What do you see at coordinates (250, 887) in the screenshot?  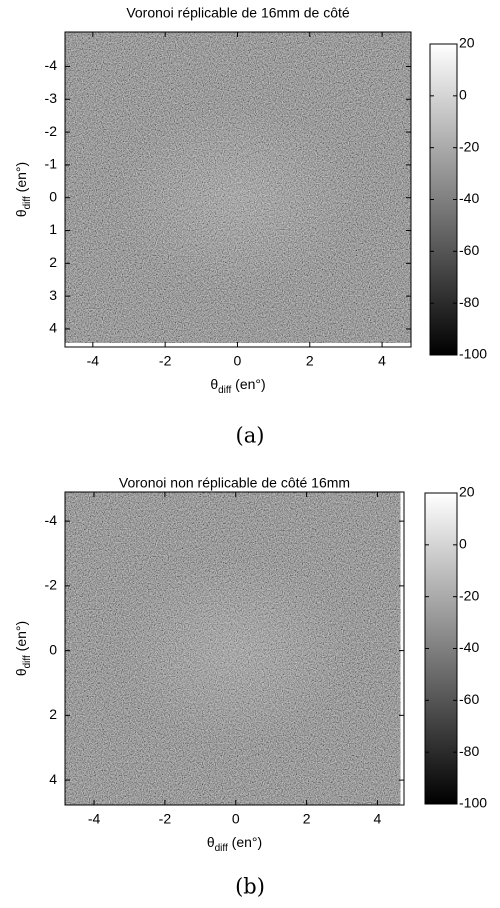 I see `caption: (b)` at bounding box center [250, 887].